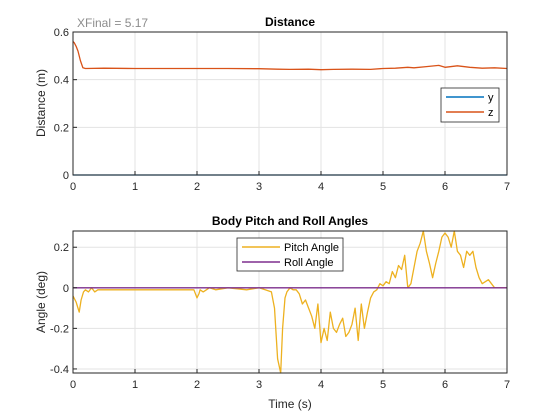 This screenshot has width=560, height=420. I want to click on xfinal-annotation: XFinal = 5.17, so click(112, 23).